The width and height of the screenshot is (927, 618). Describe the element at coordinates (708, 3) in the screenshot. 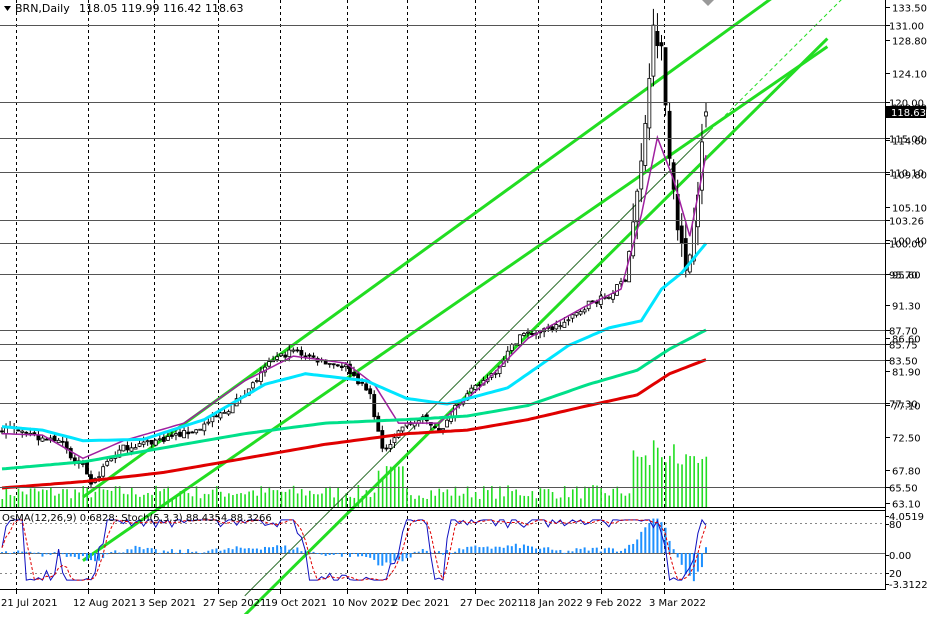

I see `scroll-marker-icon` at that location.